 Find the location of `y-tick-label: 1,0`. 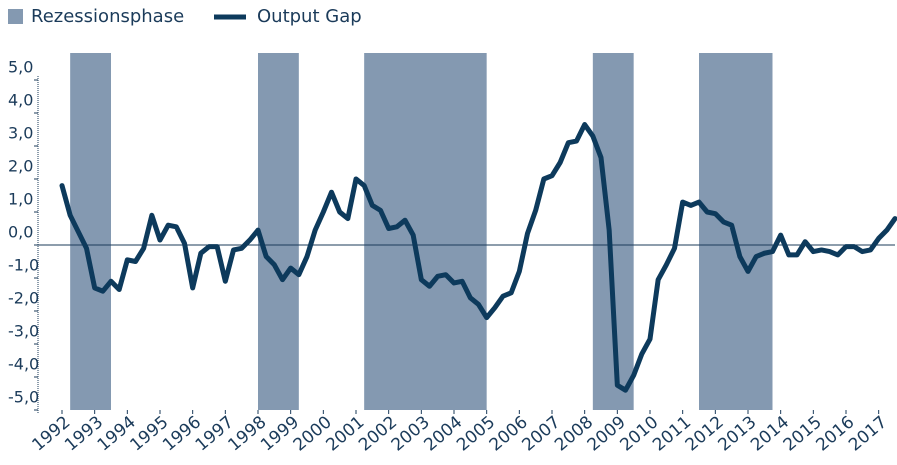

y-tick-label: 1,0 is located at coordinates (20, 199).